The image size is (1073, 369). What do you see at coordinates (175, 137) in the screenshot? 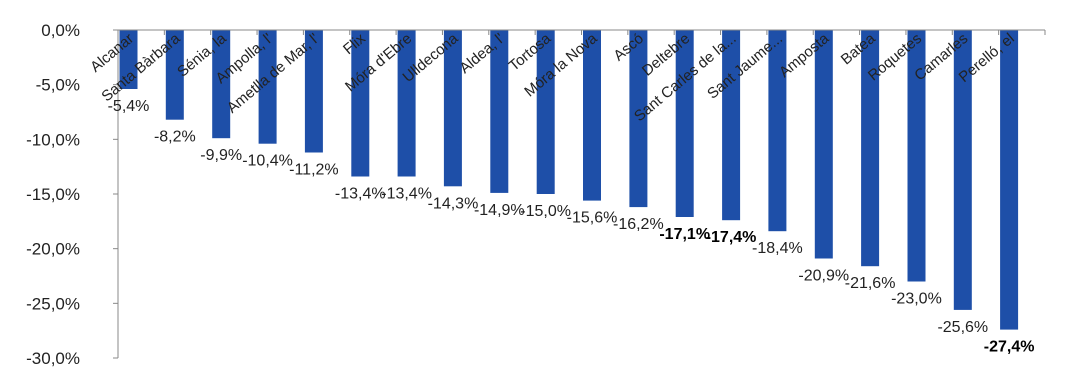
I see `data-label: -8,2%` at bounding box center [175, 137].